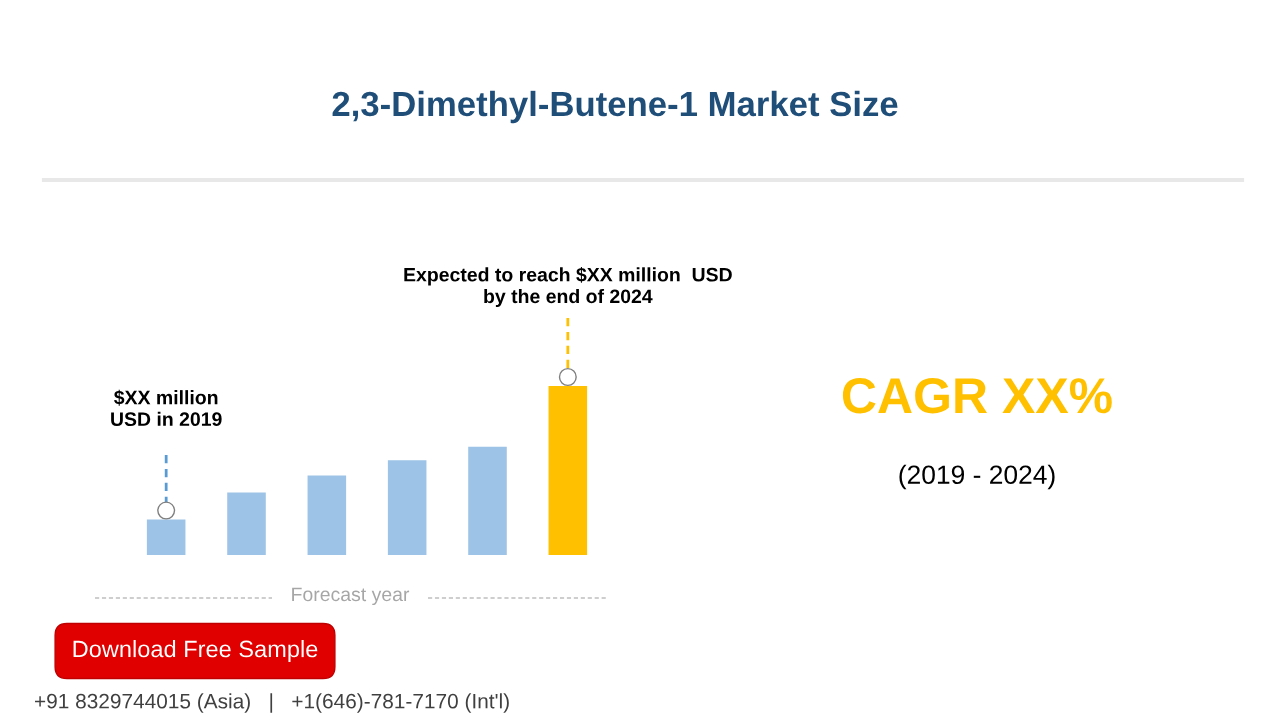 The width and height of the screenshot is (1280, 720). What do you see at coordinates (568, 287) in the screenshot?
I see `text: Expected to reach $XX million USD by the end of 2024` at bounding box center [568, 287].